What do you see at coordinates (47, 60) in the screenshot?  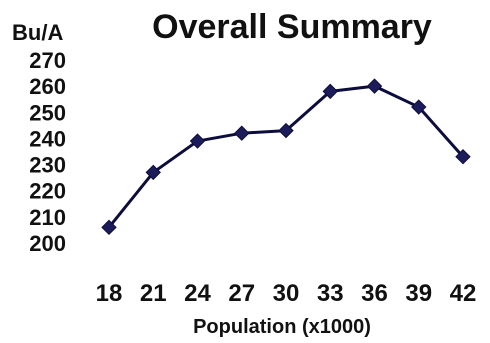 I see `y-tick-label: 270` at bounding box center [47, 60].